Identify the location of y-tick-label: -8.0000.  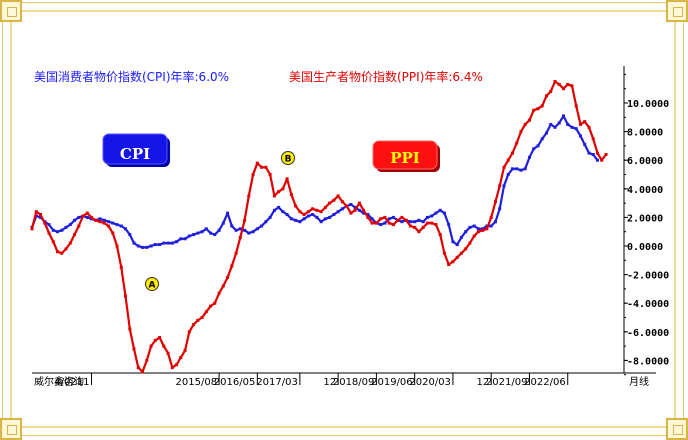
(648, 361).